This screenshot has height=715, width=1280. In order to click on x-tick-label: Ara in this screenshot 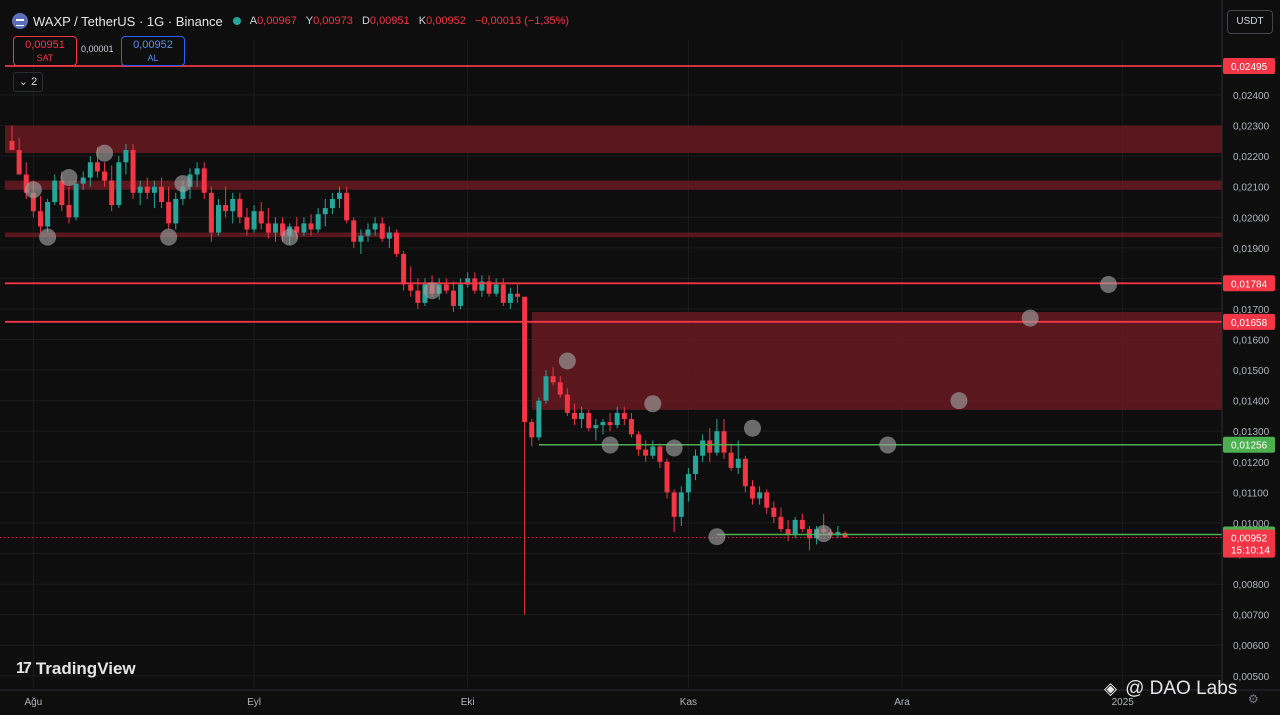, I will do `click(902, 702)`.